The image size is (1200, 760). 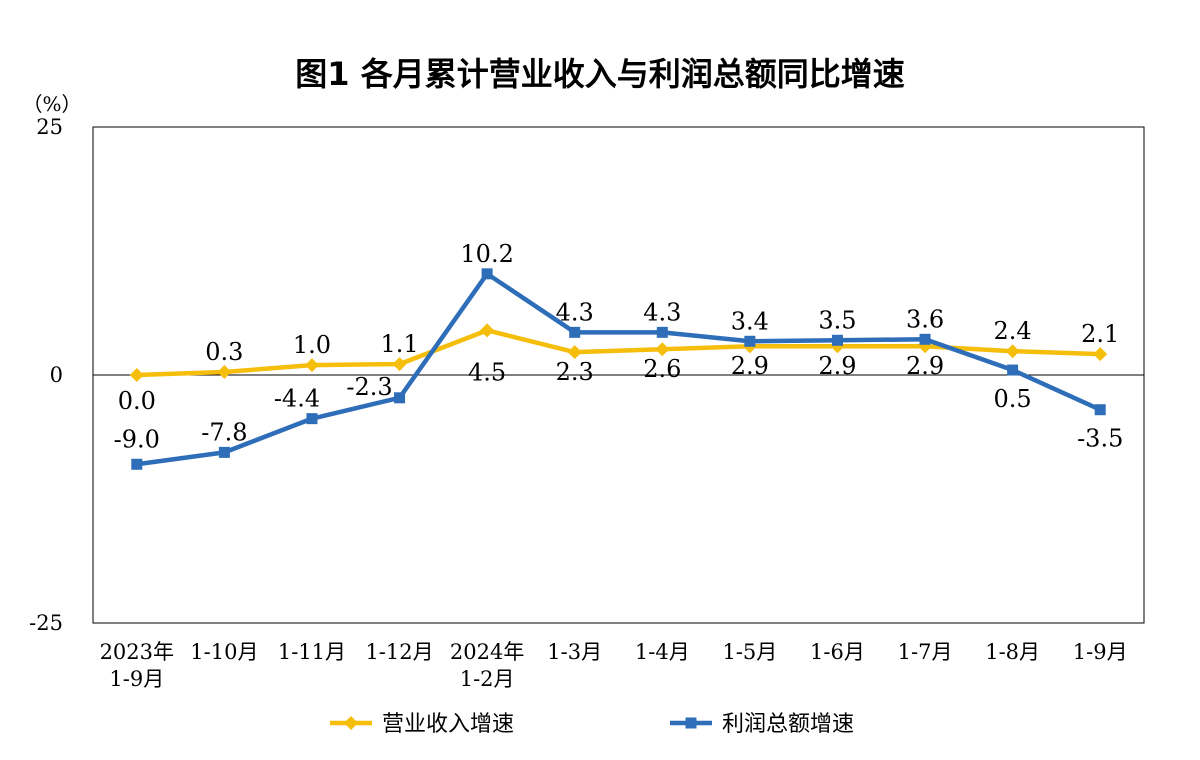 What do you see at coordinates (487, 652) in the screenshot?
I see `x-tick-label-line: 2024年` at bounding box center [487, 652].